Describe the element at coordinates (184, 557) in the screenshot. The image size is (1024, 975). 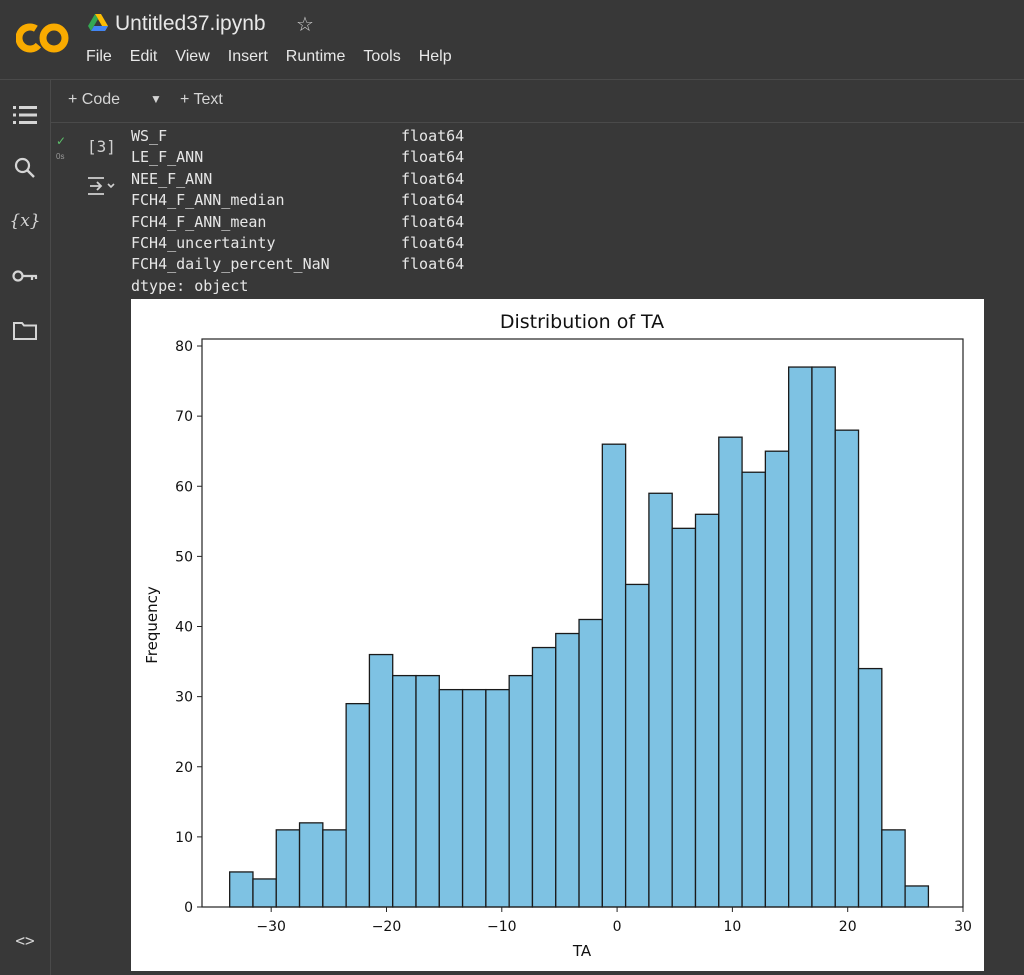
I see `y-tick-label: 50` at that location.